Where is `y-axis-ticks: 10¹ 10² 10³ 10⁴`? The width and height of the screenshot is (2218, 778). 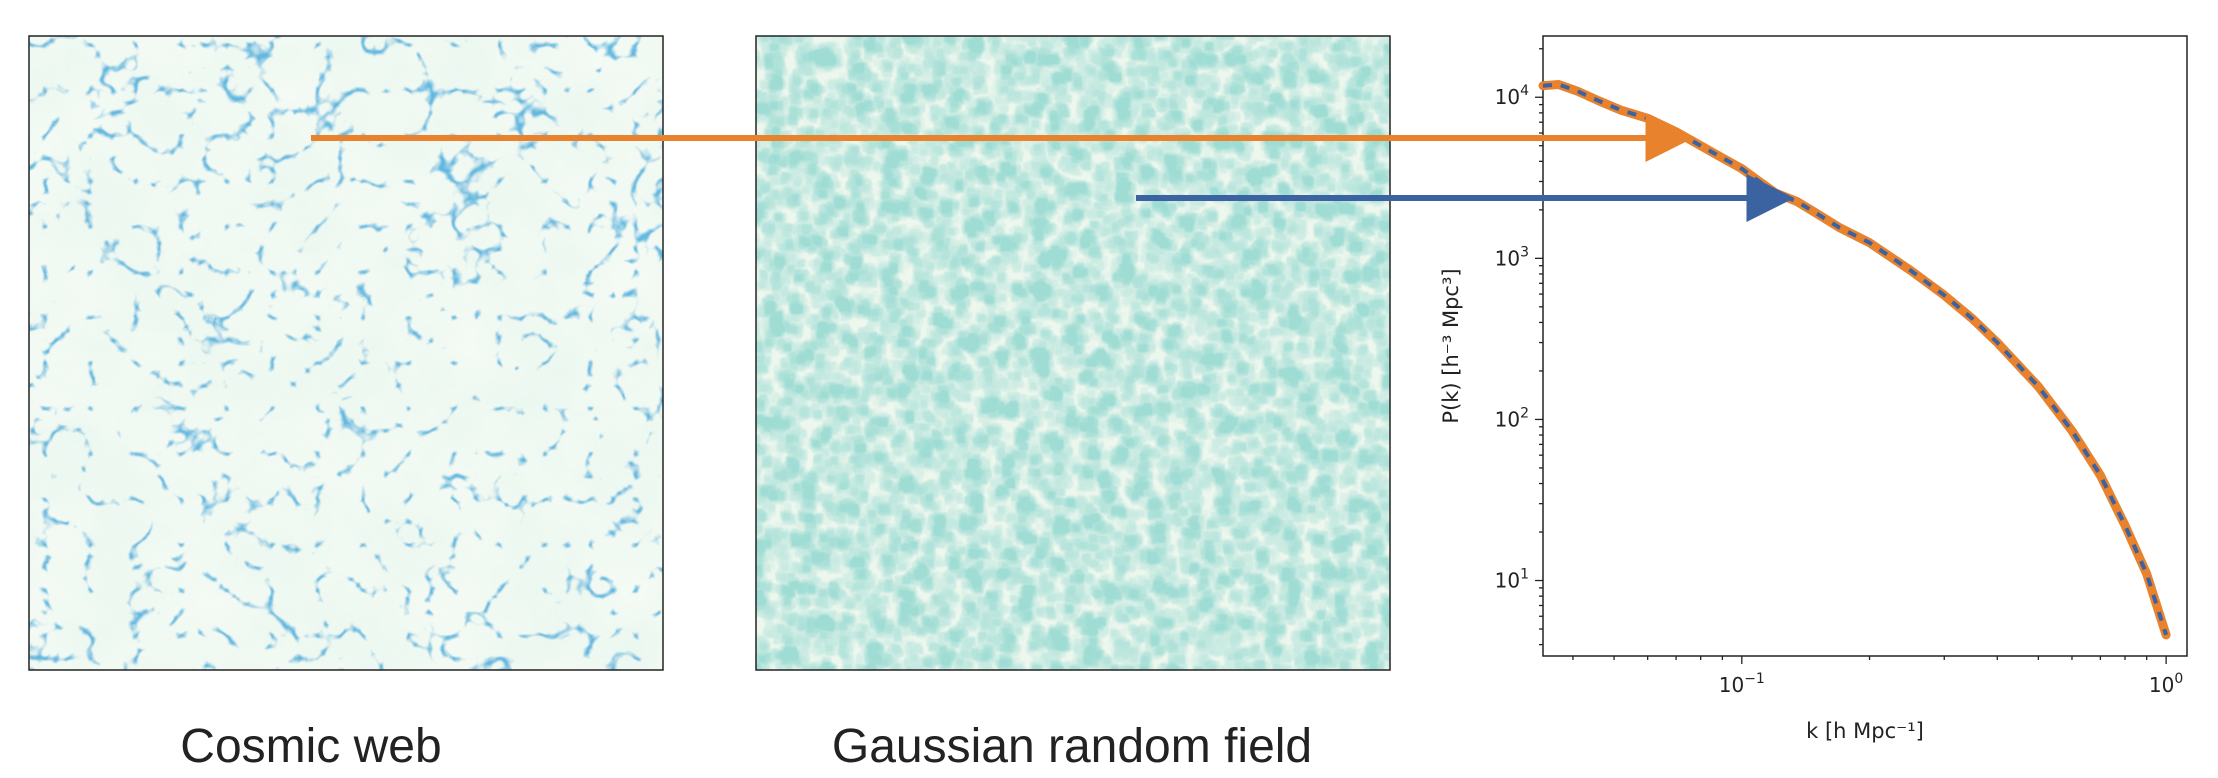 y-axis-ticks: 10¹ 10² 10³ 10⁴ is located at coordinates (1519, 347).